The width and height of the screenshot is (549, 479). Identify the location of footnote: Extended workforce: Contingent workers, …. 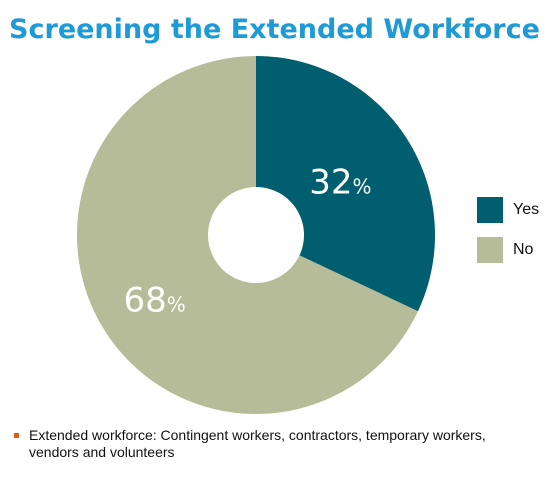
(274, 444).